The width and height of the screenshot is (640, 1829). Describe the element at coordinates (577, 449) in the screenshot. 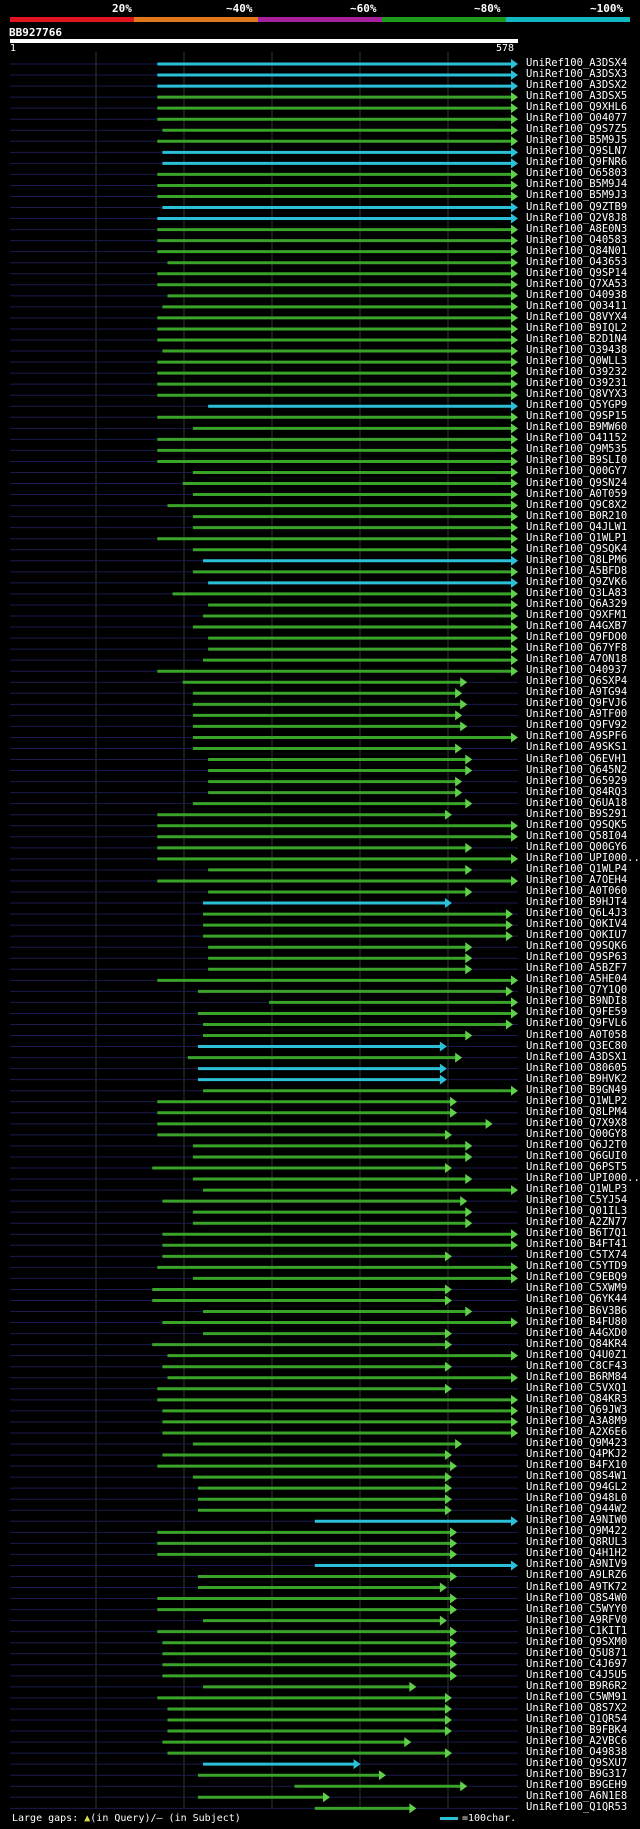

I see `hit-label: UniRef100_Q9M535` at that location.